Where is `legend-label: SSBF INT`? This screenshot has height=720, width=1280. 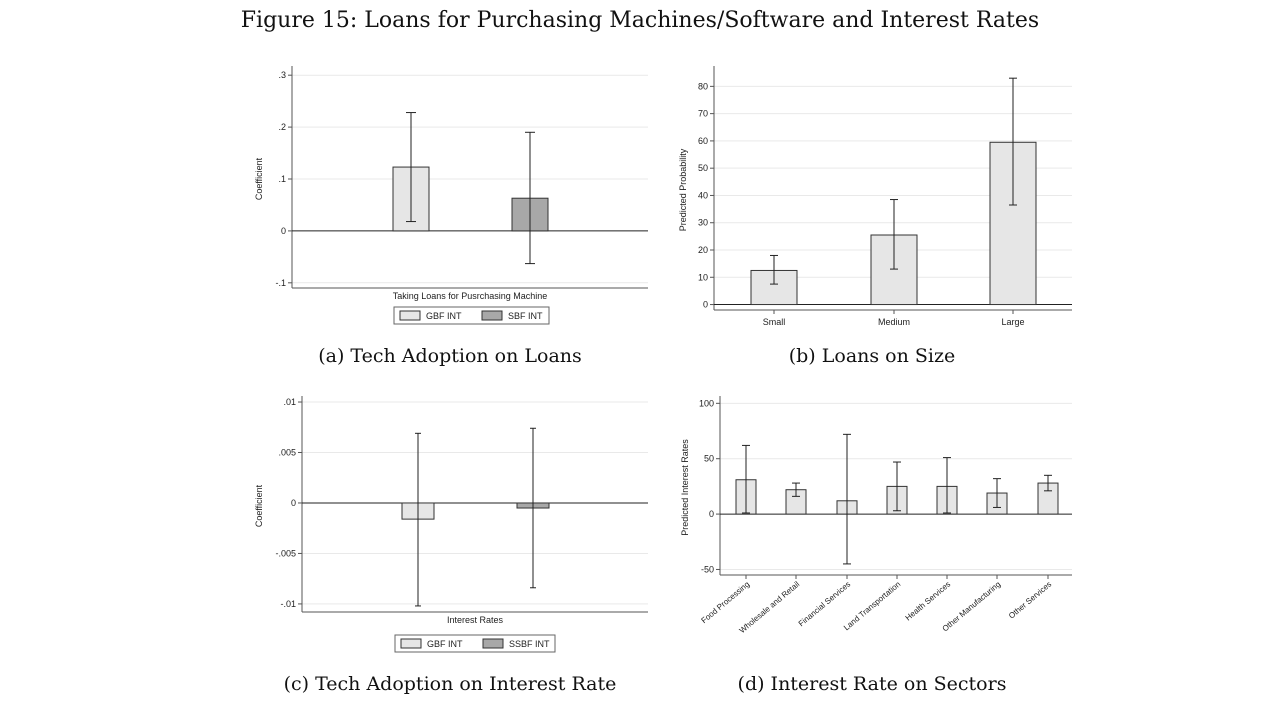 legend-label: SSBF INT is located at coordinates (529, 644).